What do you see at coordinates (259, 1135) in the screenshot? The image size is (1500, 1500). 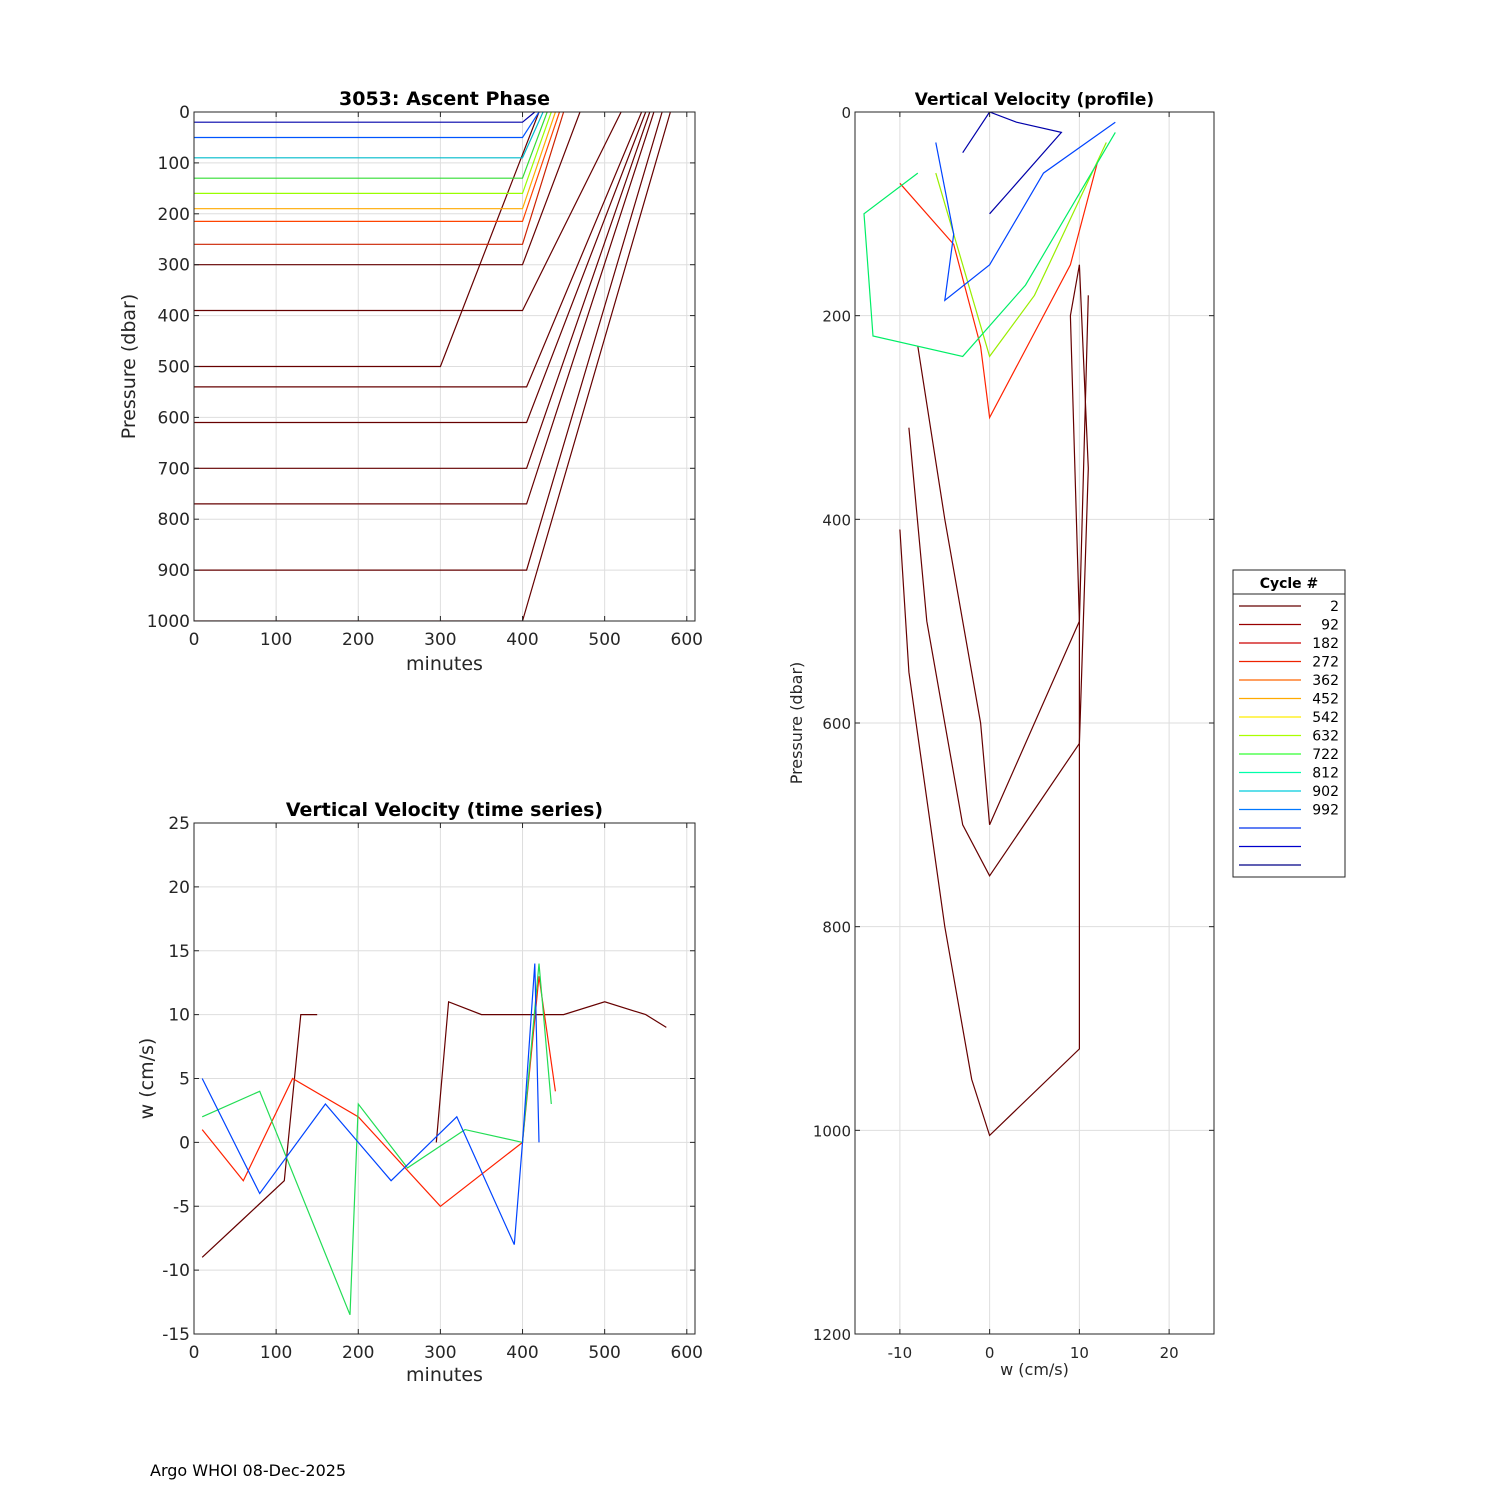 I see `timeseries-series-early-dark` at bounding box center [259, 1135].